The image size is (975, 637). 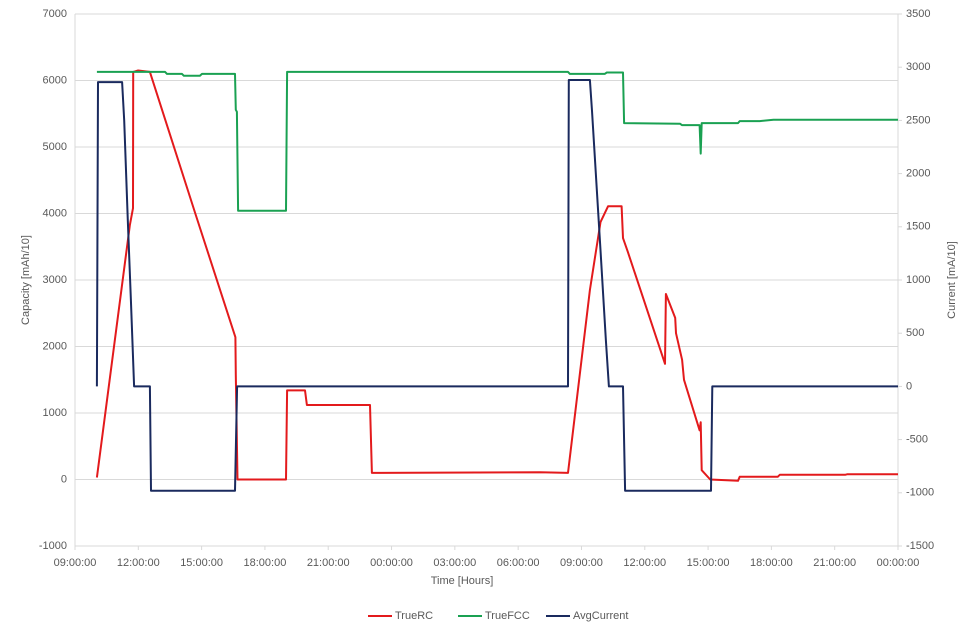 I want to click on legend-label: AvgCurrent, so click(x=600, y=616).